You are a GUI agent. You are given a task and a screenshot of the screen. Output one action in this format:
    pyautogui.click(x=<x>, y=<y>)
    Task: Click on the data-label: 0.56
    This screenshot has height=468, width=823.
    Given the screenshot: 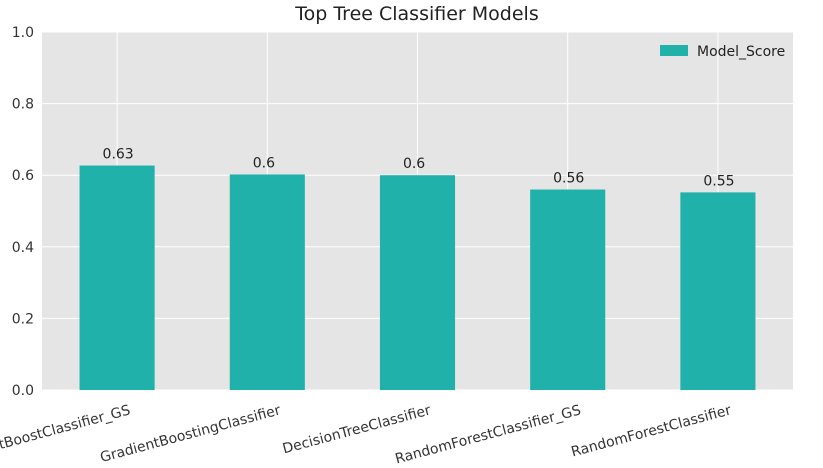 What is the action you would take?
    pyautogui.click(x=568, y=179)
    